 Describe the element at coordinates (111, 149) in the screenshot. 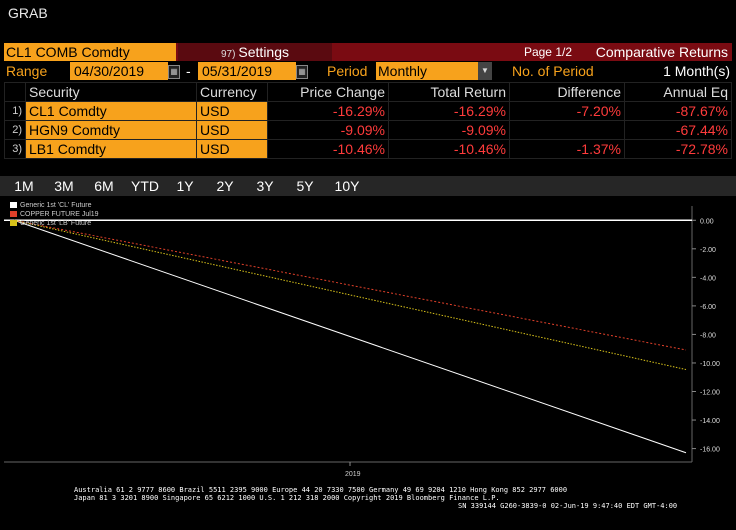

I see `security-cell: LB1 Comdty` at that location.